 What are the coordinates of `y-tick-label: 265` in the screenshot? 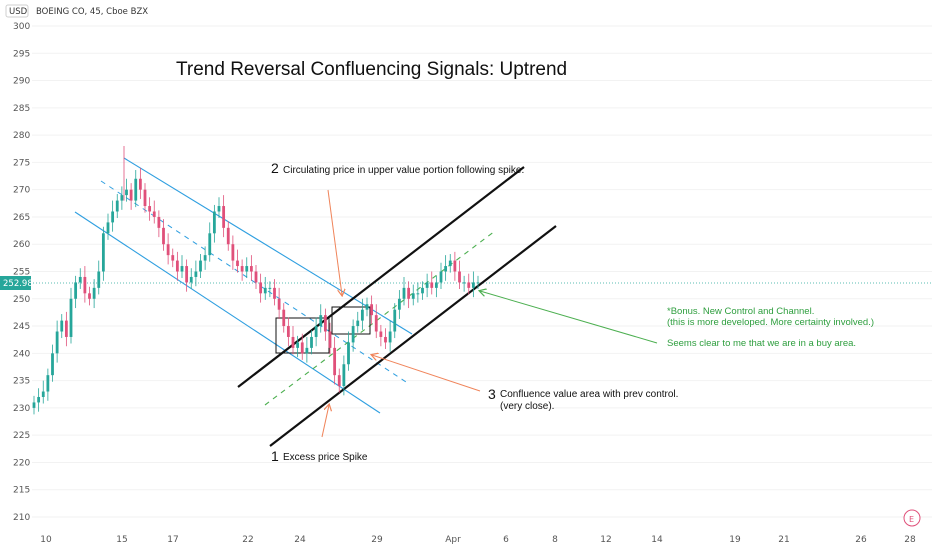 It's located at (21, 218).